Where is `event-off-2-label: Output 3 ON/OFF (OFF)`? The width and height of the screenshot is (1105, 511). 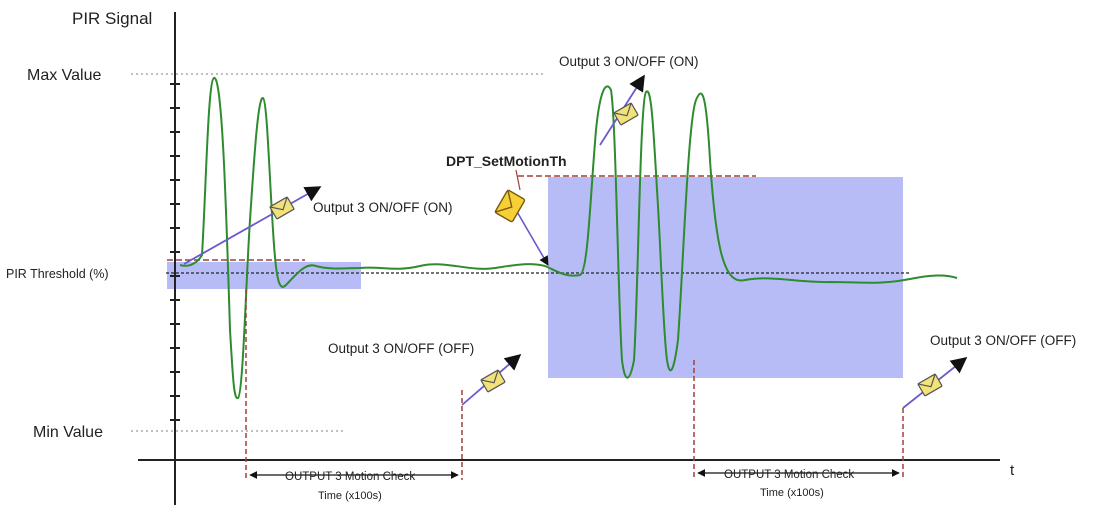 event-off-2-label: Output 3 ON/OFF (OFF) is located at coordinates (1003, 340).